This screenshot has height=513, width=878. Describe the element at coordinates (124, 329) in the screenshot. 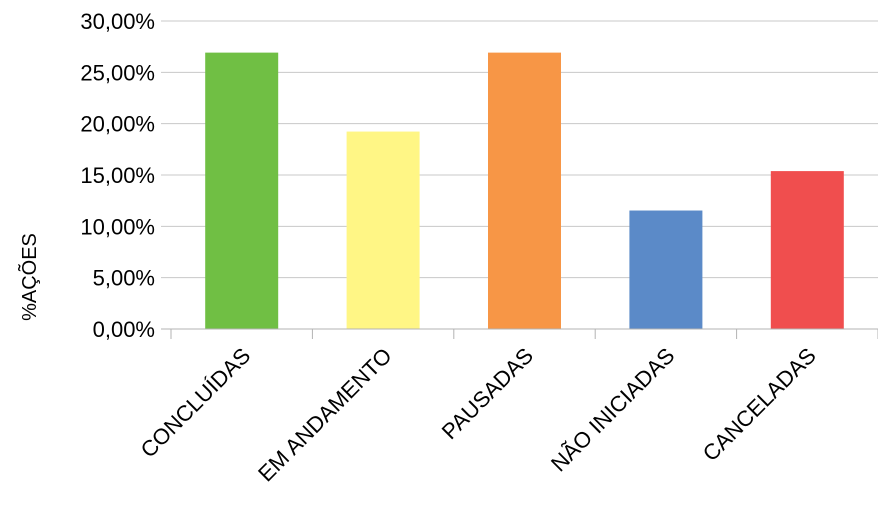

I see `y-tick-label: 0,00%` at that location.